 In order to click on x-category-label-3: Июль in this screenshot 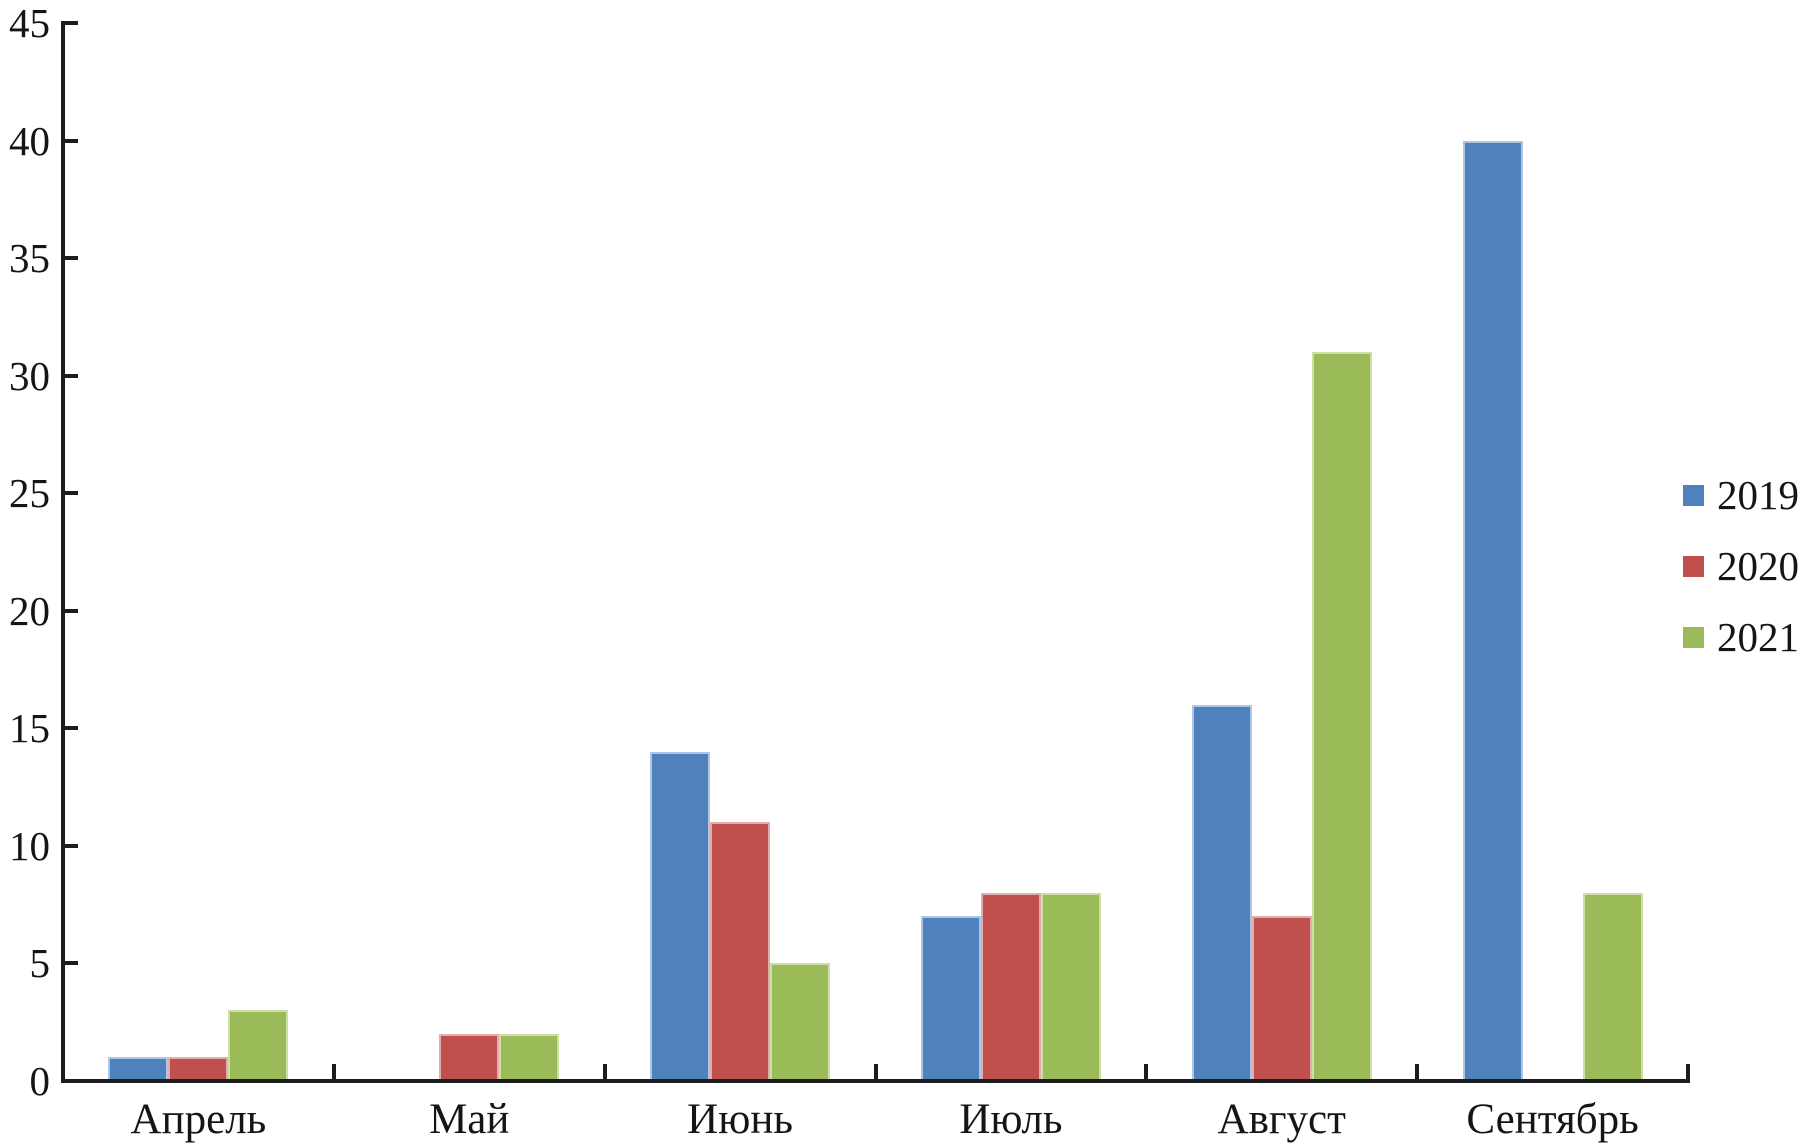, I will do `click(1011, 1119)`.